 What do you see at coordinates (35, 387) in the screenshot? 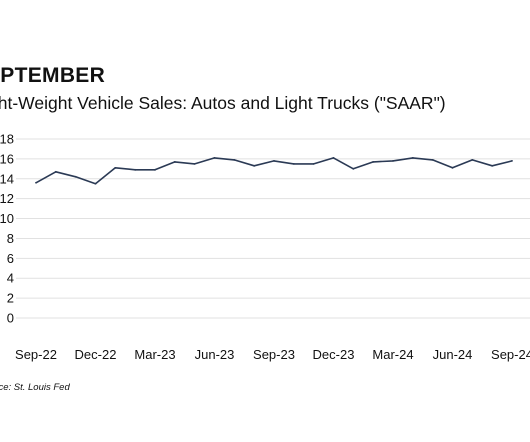
I see `source-note: urce: St. Louis Fed` at bounding box center [35, 387].